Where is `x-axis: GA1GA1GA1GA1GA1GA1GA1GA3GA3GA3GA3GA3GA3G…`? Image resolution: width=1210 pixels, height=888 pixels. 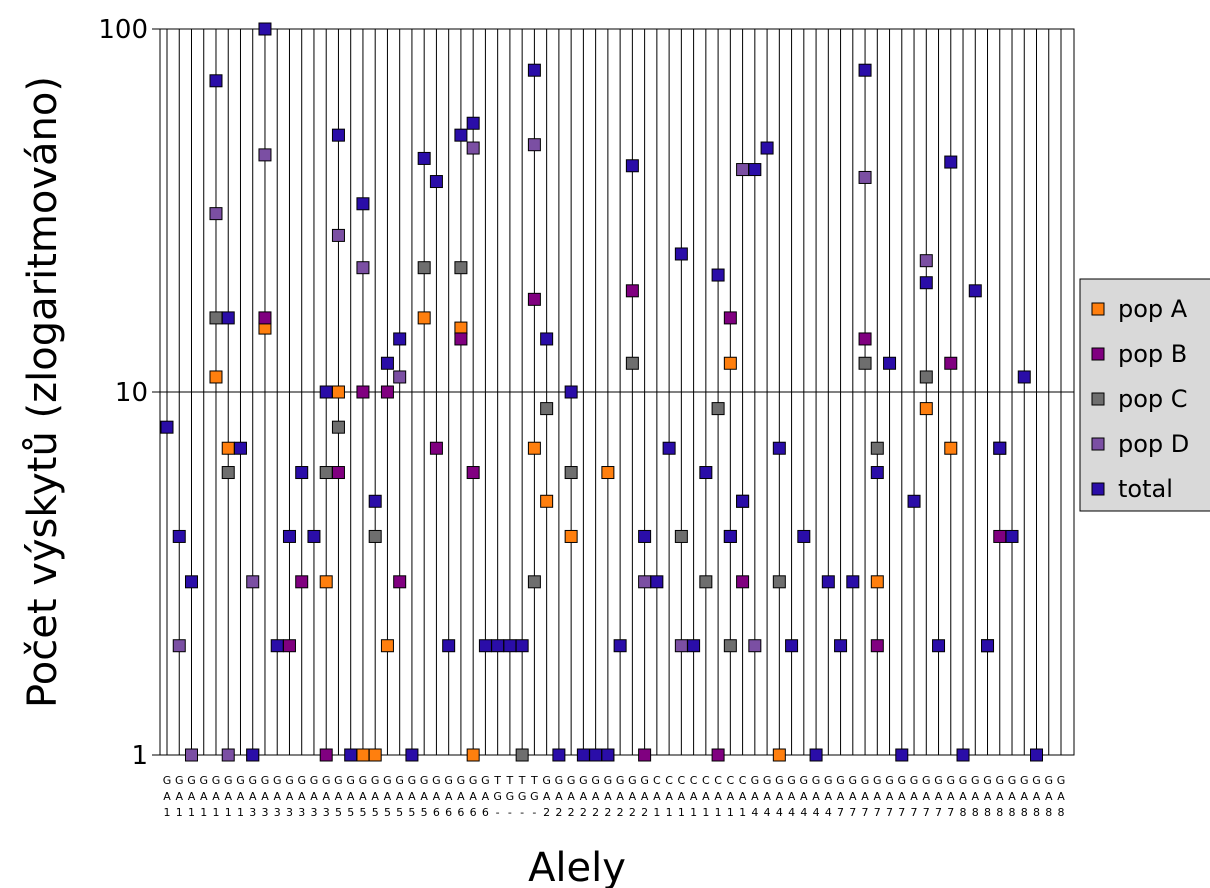 x-axis: GA1GA1GA1GA1GA1GA1GA1GA3GA3GA3GA3GA3GA3G… is located at coordinates (614, 796).